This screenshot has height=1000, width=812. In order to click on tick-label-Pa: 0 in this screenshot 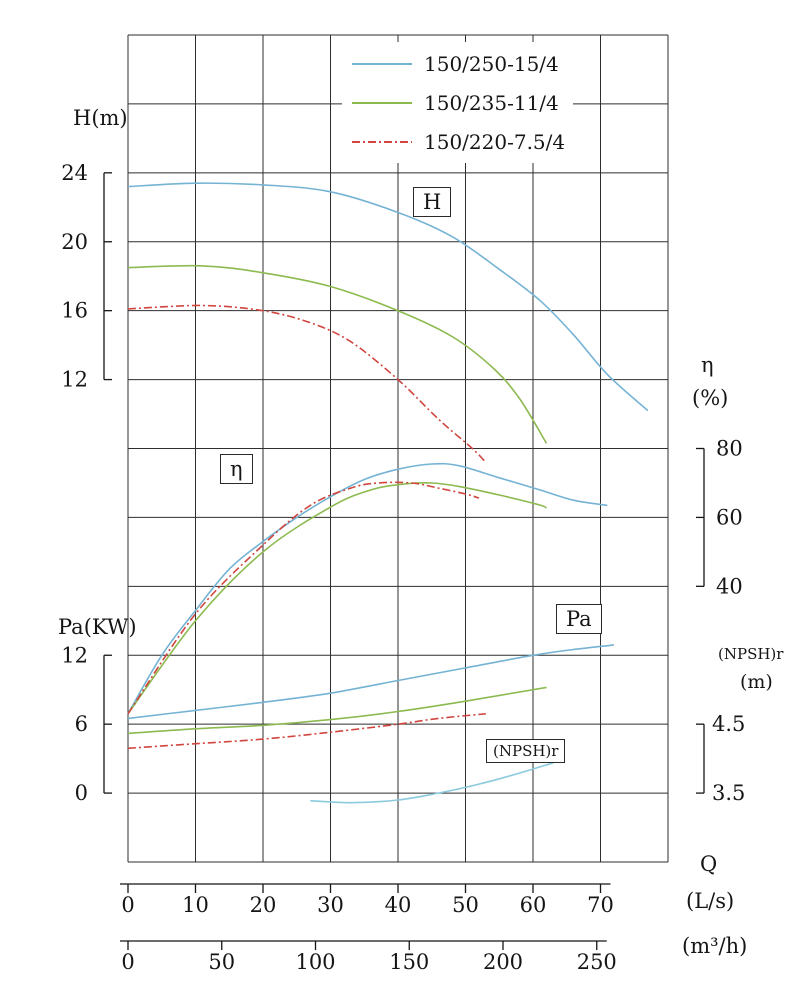, I will do `click(81, 793)`.